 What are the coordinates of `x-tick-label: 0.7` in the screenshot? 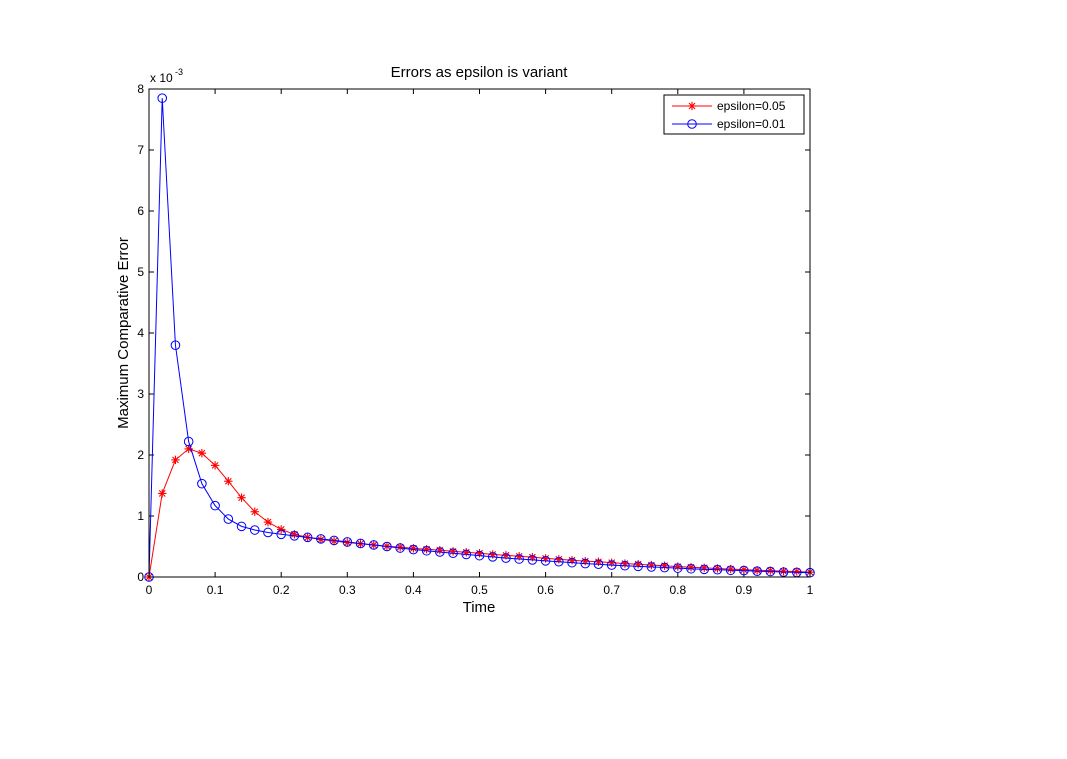 It's located at (611, 590).